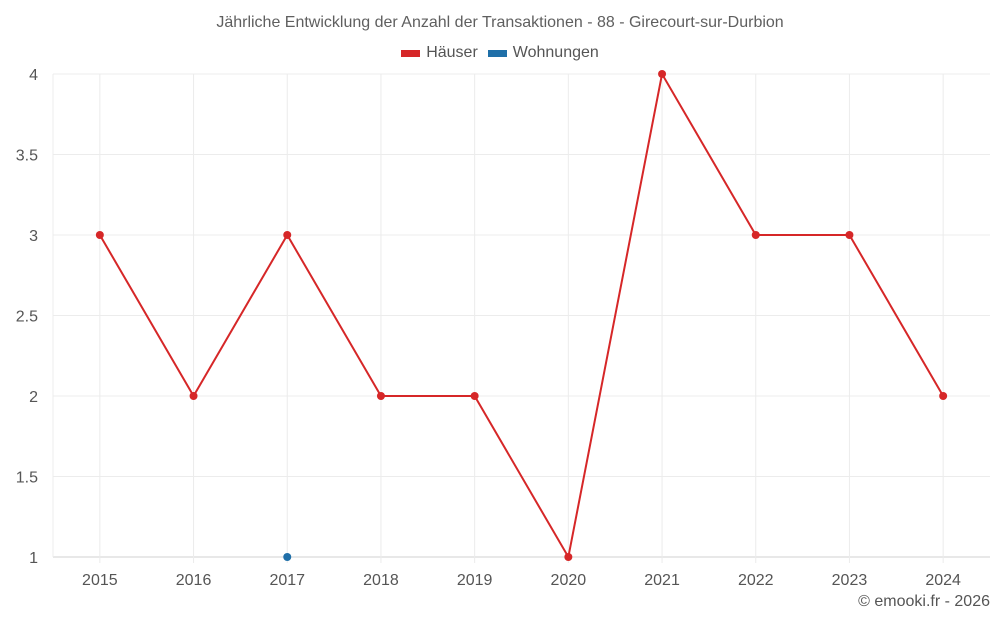 The width and height of the screenshot is (1000, 625). What do you see at coordinates (194, 580) in the screenshot?
I see `x-tick-label: 2016` at bounding box center [194, 580].